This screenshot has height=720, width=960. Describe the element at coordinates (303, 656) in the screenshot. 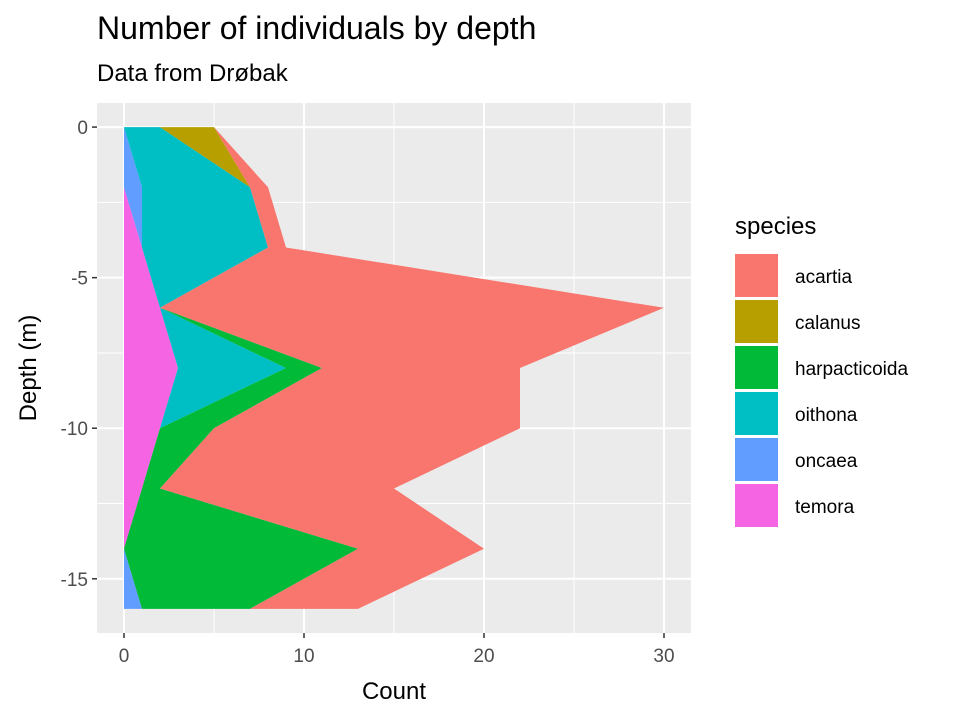

I see `x-tick-label: 10` at that location.